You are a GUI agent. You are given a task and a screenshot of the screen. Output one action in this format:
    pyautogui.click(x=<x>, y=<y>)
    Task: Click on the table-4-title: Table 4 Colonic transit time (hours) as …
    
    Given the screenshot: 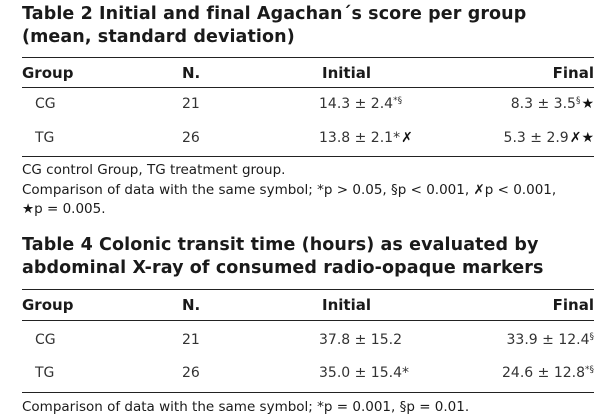 What is the action you would take?
    pyautogui.click(x=283, y=256)
    